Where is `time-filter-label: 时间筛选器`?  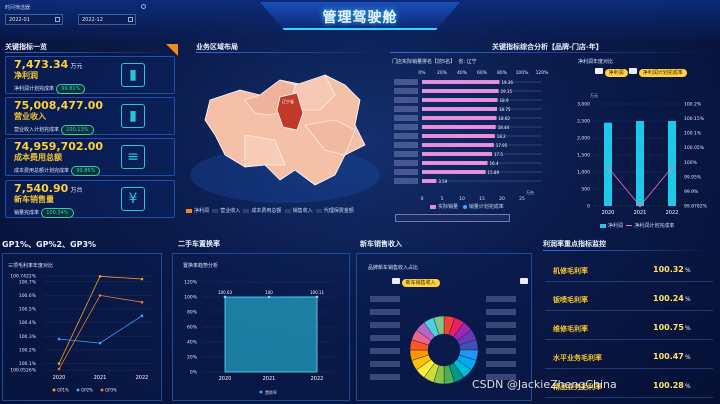 time-filter-label: 时间筛选器 is located at coordinates (18, 8).